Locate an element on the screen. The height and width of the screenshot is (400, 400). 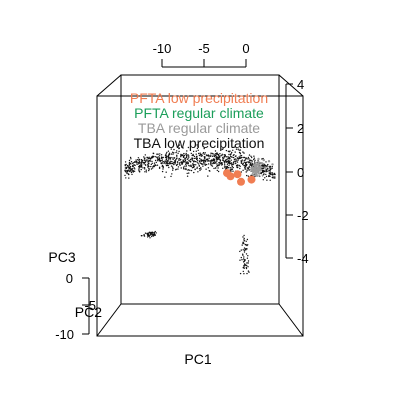
top-tick-label: 0 is located at coordinates (245, 48).